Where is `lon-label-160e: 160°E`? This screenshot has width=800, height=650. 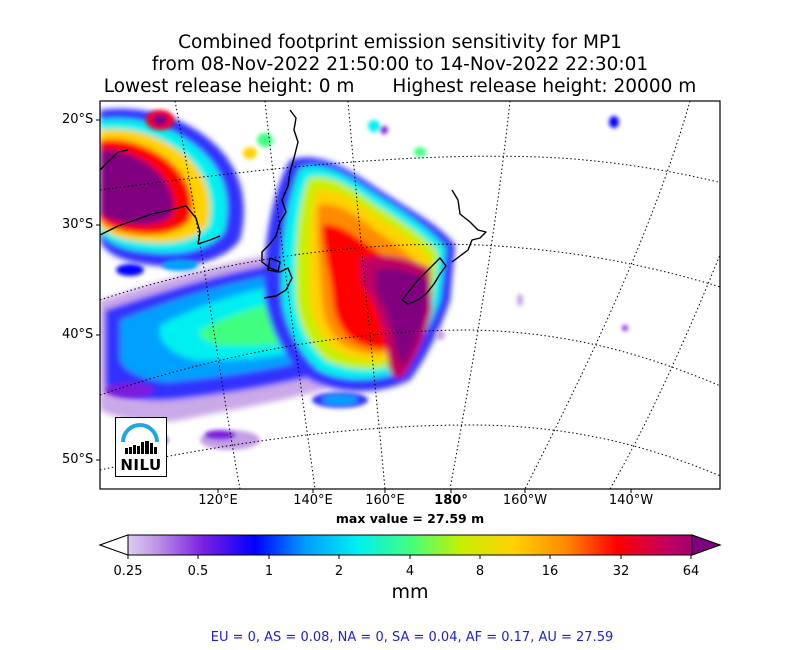 lon-label-160e: 160°E is located at coordinates (385, 500).